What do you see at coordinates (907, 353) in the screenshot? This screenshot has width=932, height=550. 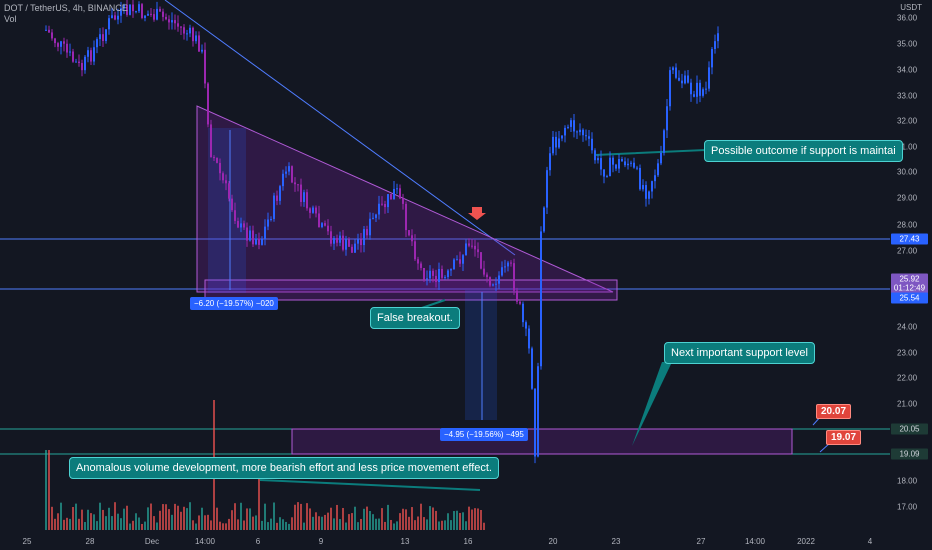 I see `price-tick: 23.00` at bounding box center [907, 353].